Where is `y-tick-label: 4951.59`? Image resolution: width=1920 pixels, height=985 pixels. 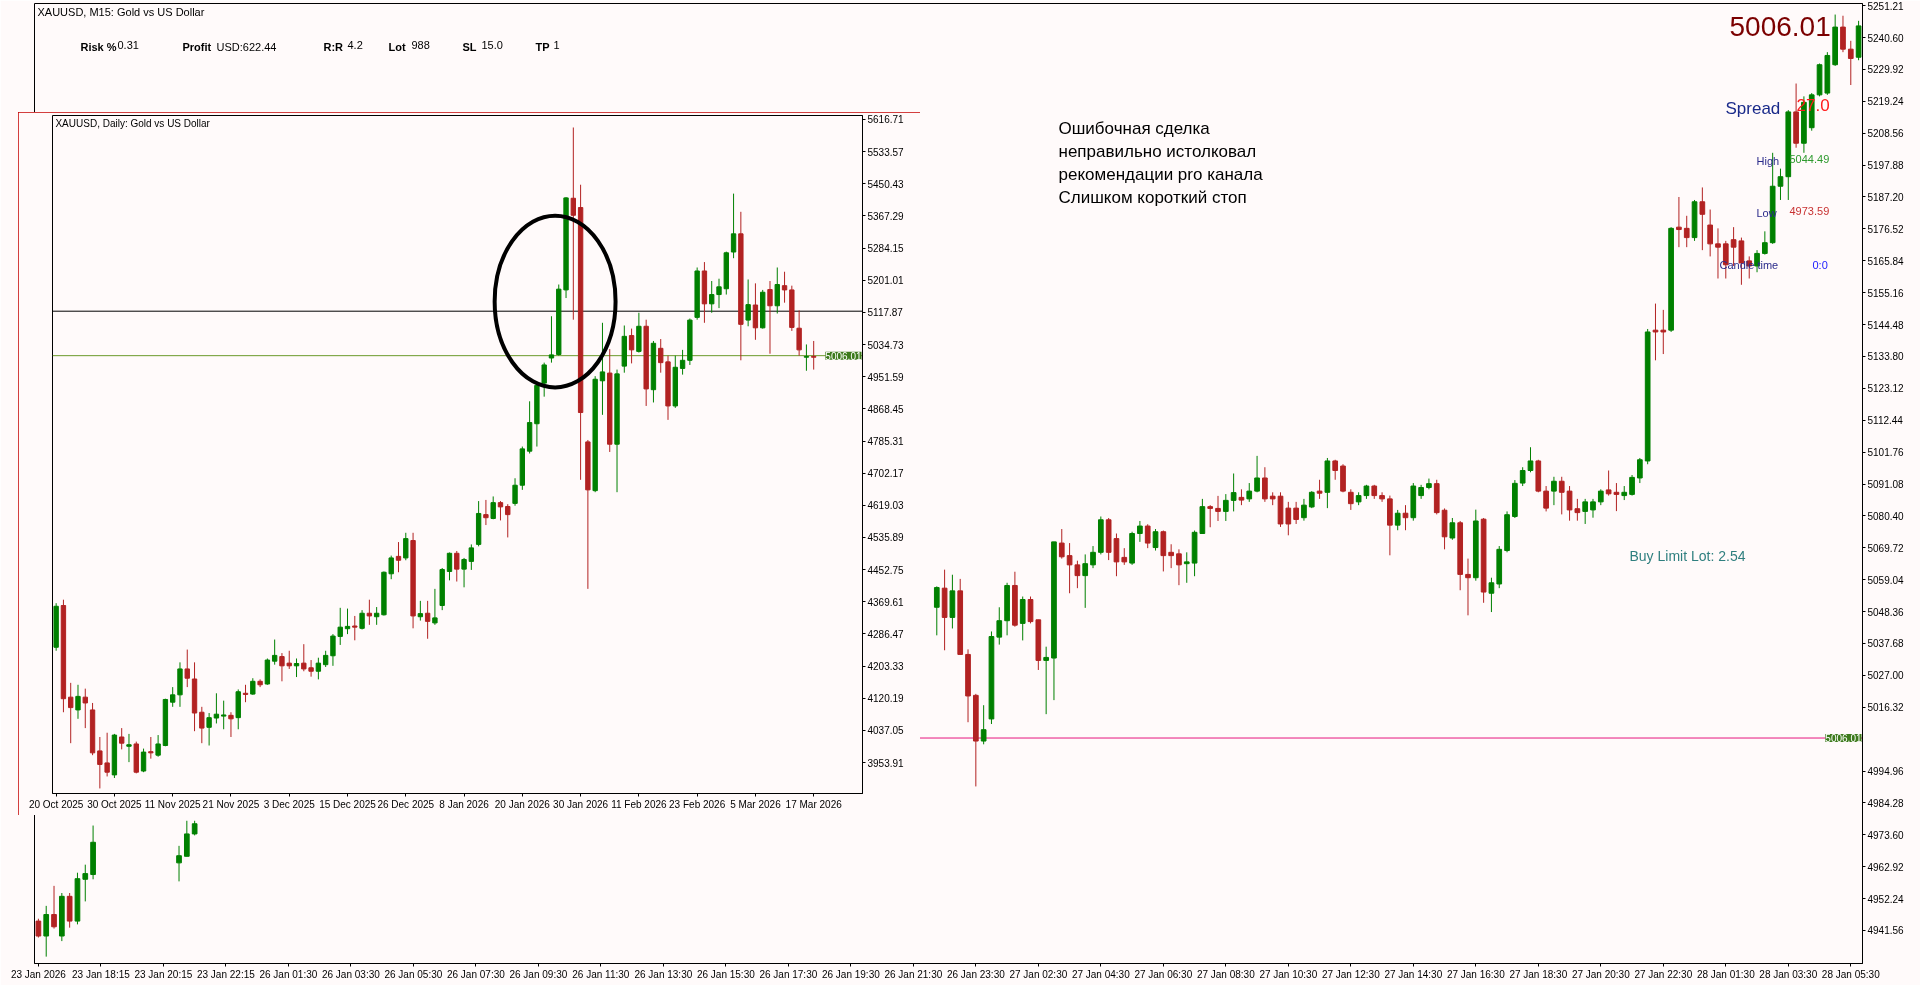 y-tick-label: 4951.59 is located at coordinates (886, 377).